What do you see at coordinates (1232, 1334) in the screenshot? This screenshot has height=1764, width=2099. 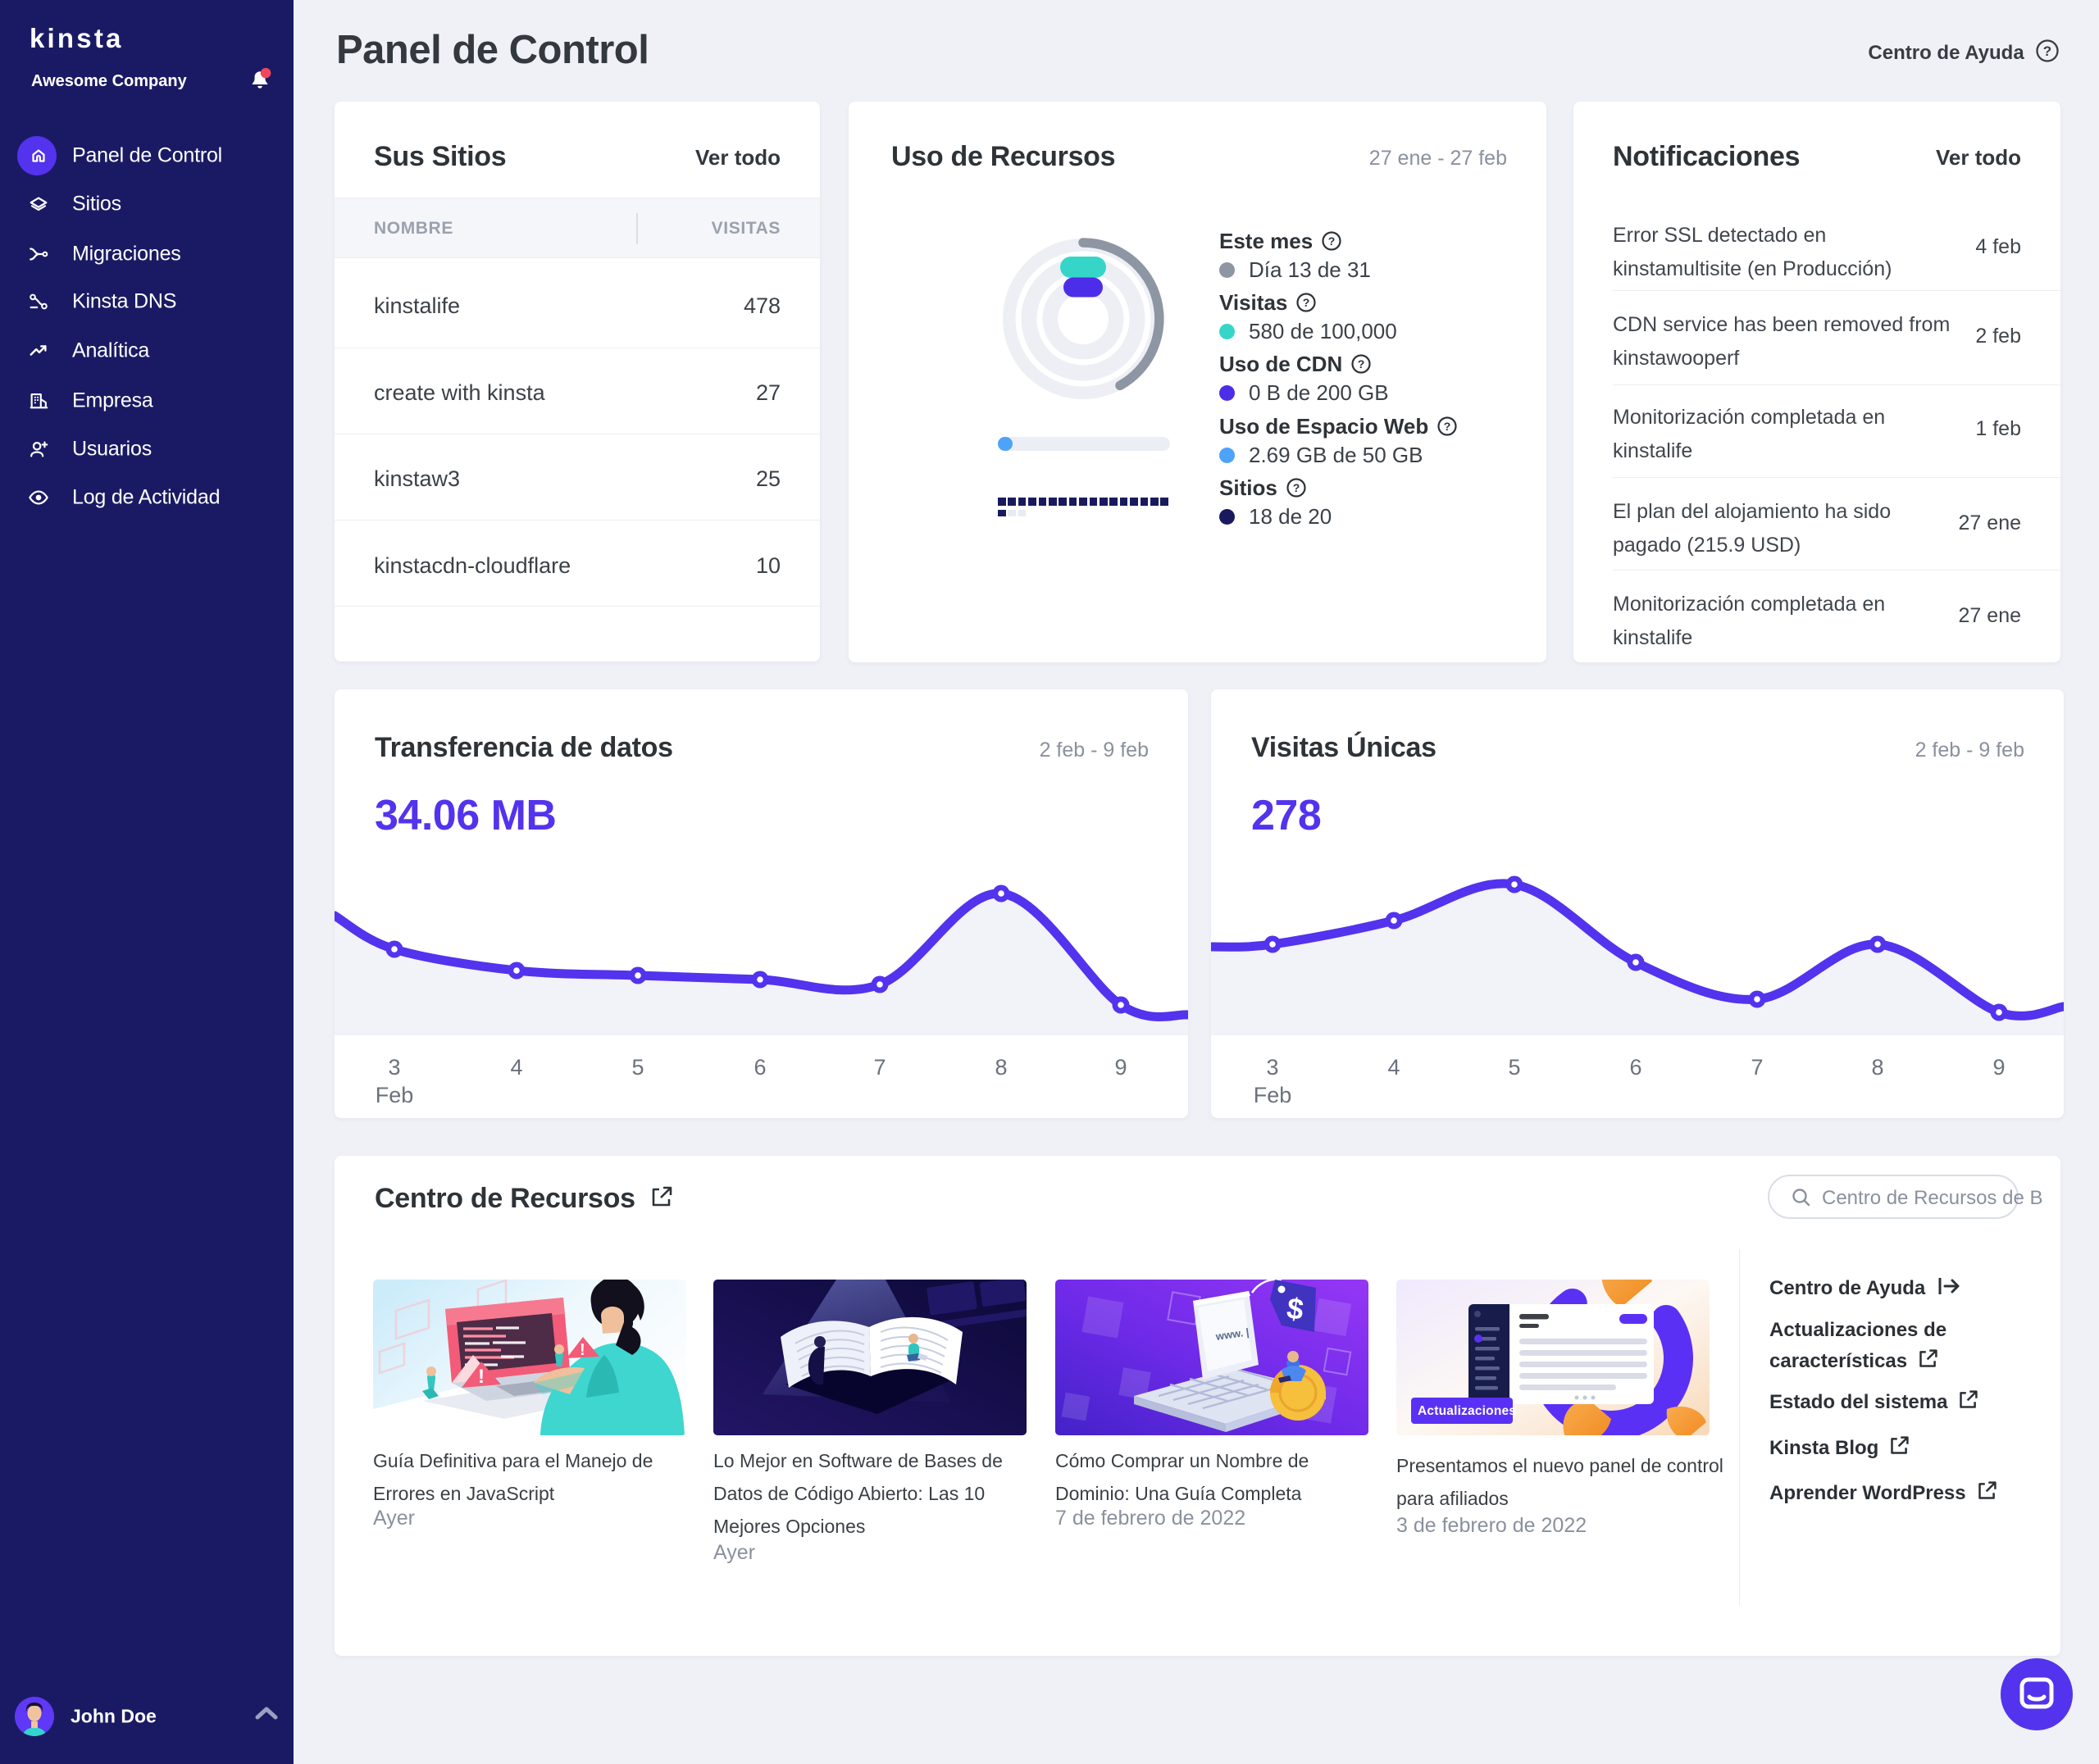 I see `svg-text: www. |` at bounding box center [1232, 1334].